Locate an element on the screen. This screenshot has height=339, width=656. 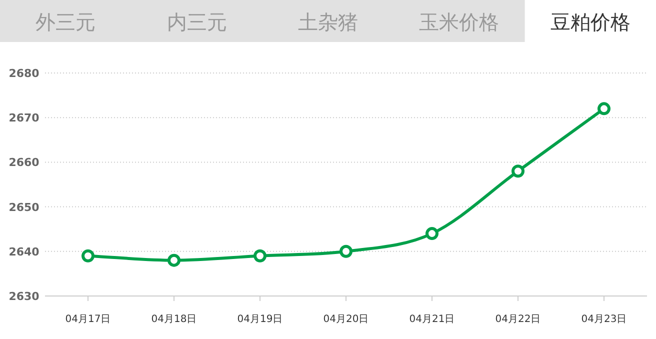
x-tick-label: 04月17日 is located at coordinates (88, 319).